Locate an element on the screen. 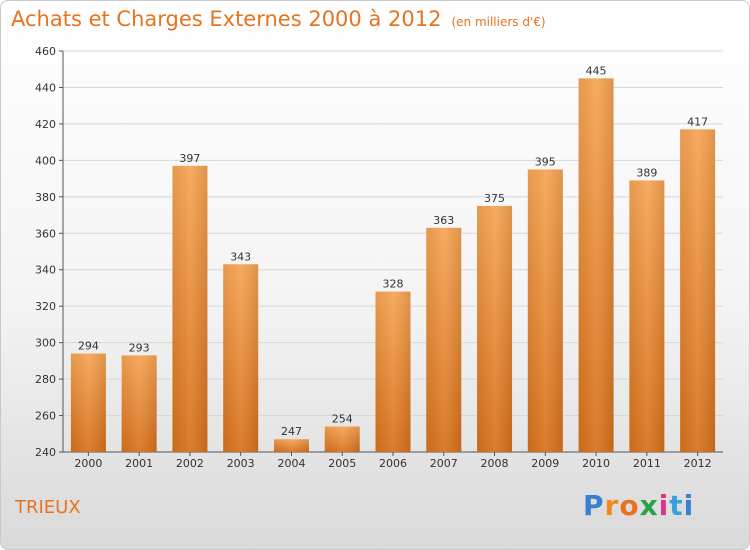  y-tick-label: 380 is located at coordinates (45, 197).